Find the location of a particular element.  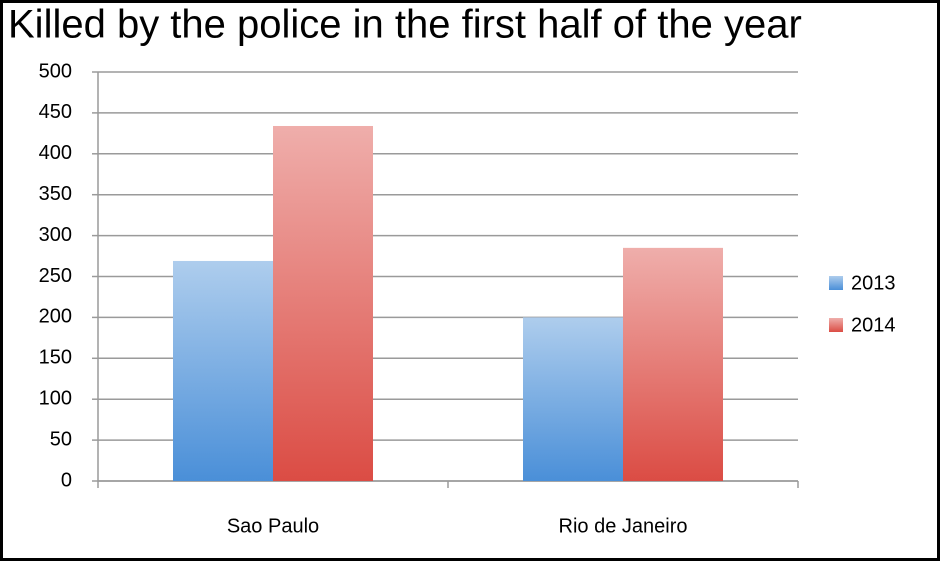

y-tick-label: 150 is located at coordinates (55, 358).